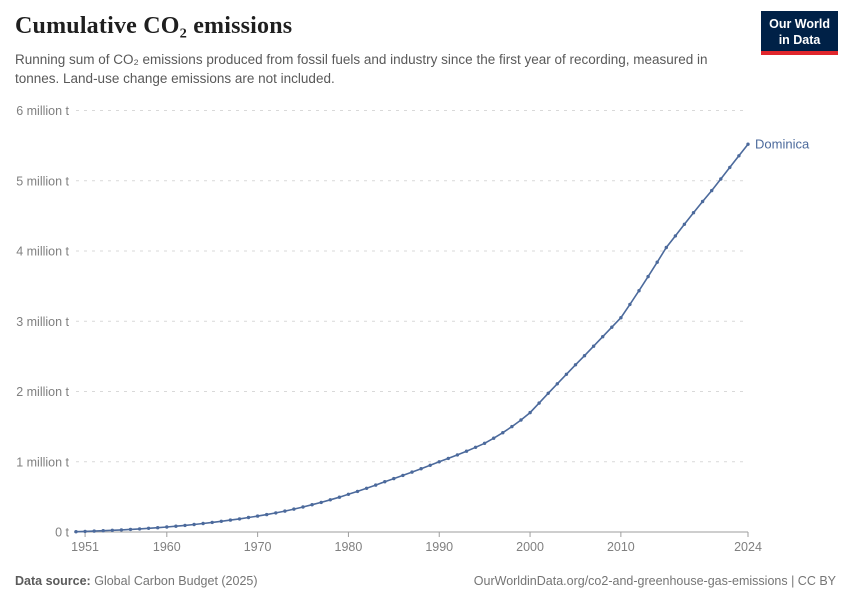 The height and width of the screenshot is (600, 850). I want to click on data-source-label: Data source:, so click(53, 581).